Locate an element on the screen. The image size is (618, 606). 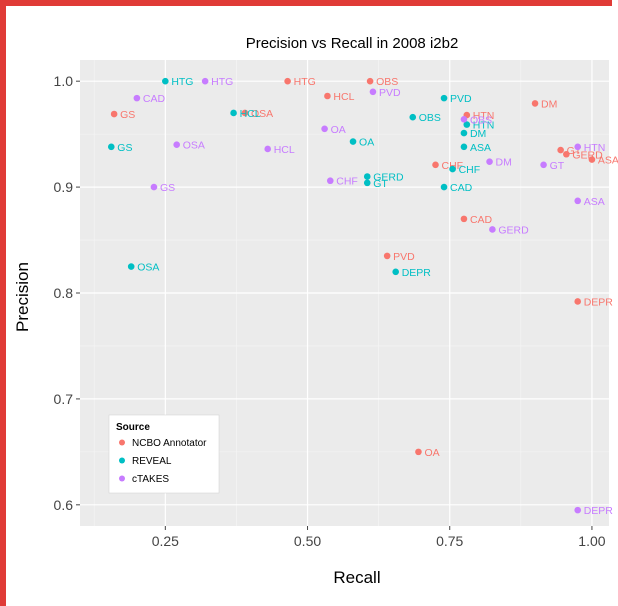
legend-label: NCBO Annotator is located at coordinates (169, 443).